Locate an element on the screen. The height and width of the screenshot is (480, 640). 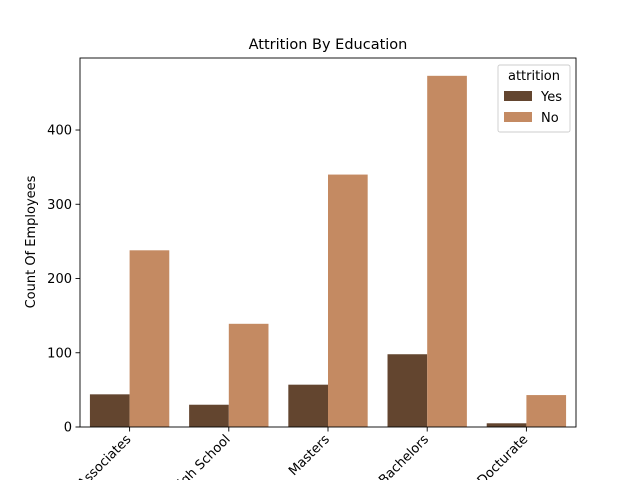
y-tick-label: 0 is located at coordinates (68, 428).